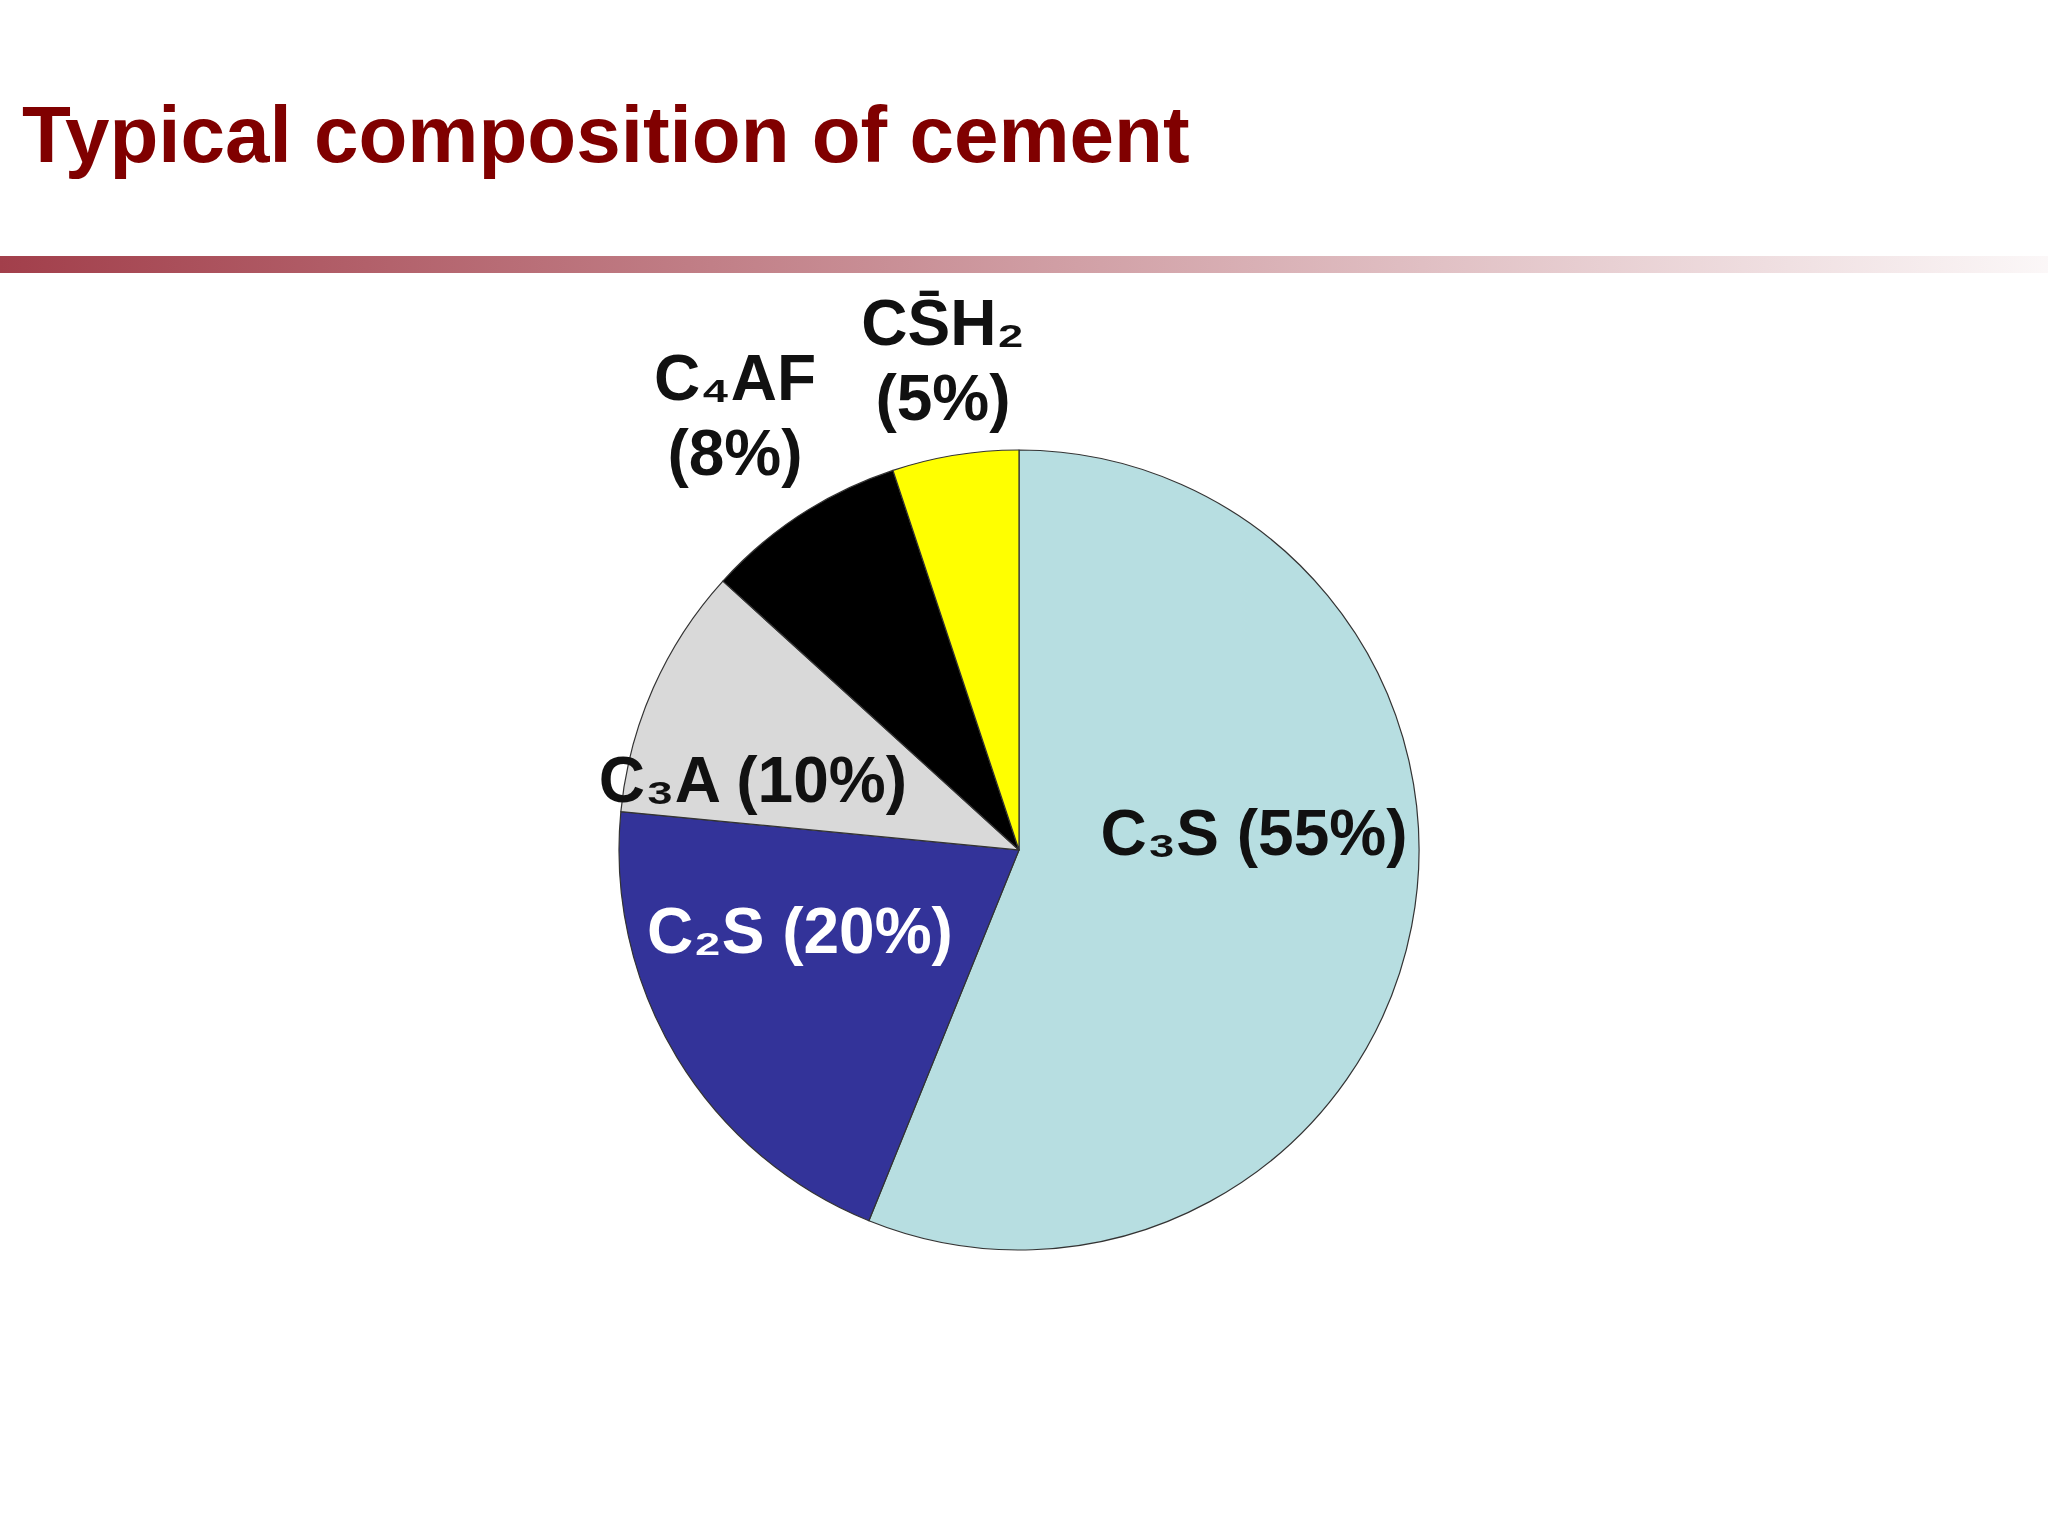  I want to click on chart-title: Typical composition of cement, so click(606, 134).